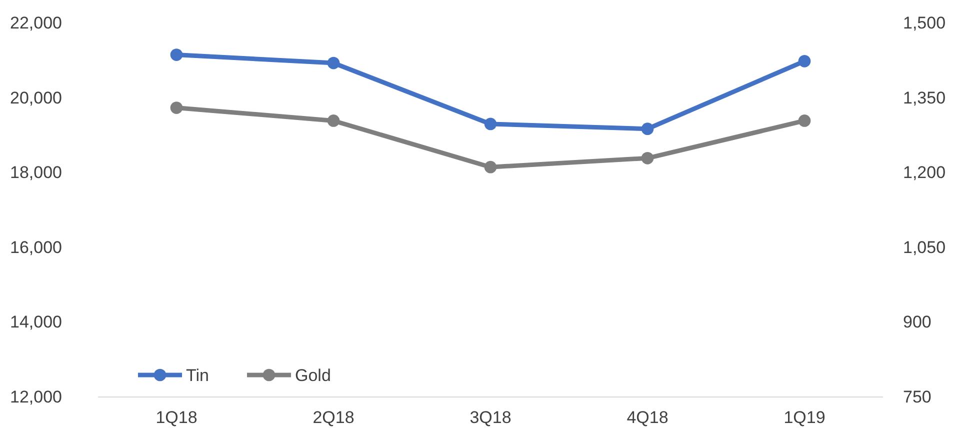 Image resolution: width=957 pixels, height=438 pixels. I want to click on y-tick-label: 18,000, so click(36, 172).